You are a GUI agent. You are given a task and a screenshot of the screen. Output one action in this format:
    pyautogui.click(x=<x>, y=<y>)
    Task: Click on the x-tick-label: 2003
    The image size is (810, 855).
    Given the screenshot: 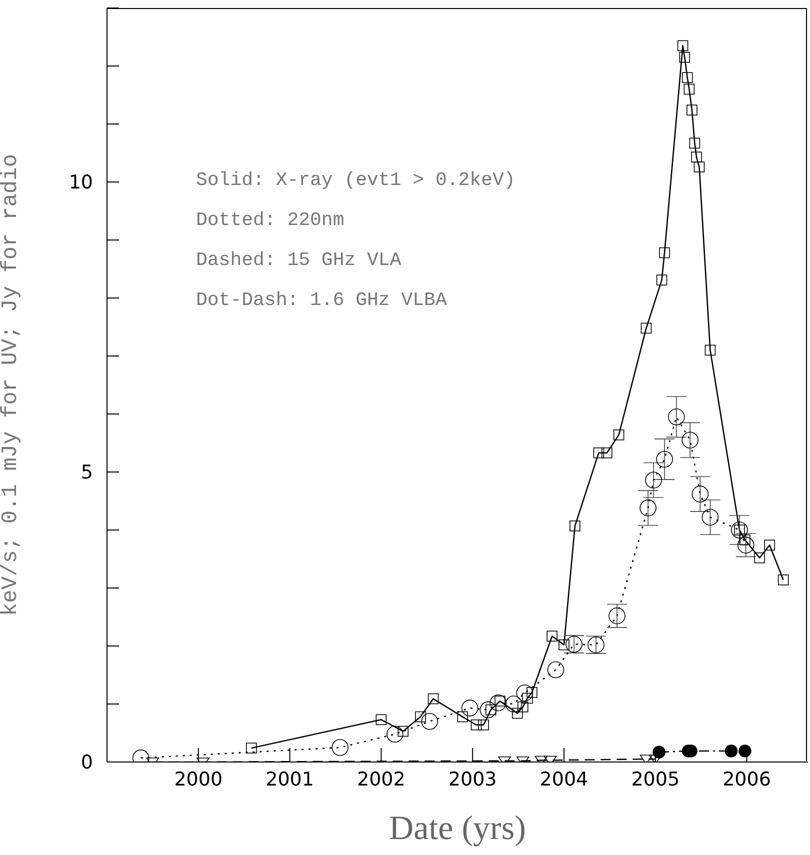 What is the action you would take?
    pyautogui.click(x=472, y=779)
    